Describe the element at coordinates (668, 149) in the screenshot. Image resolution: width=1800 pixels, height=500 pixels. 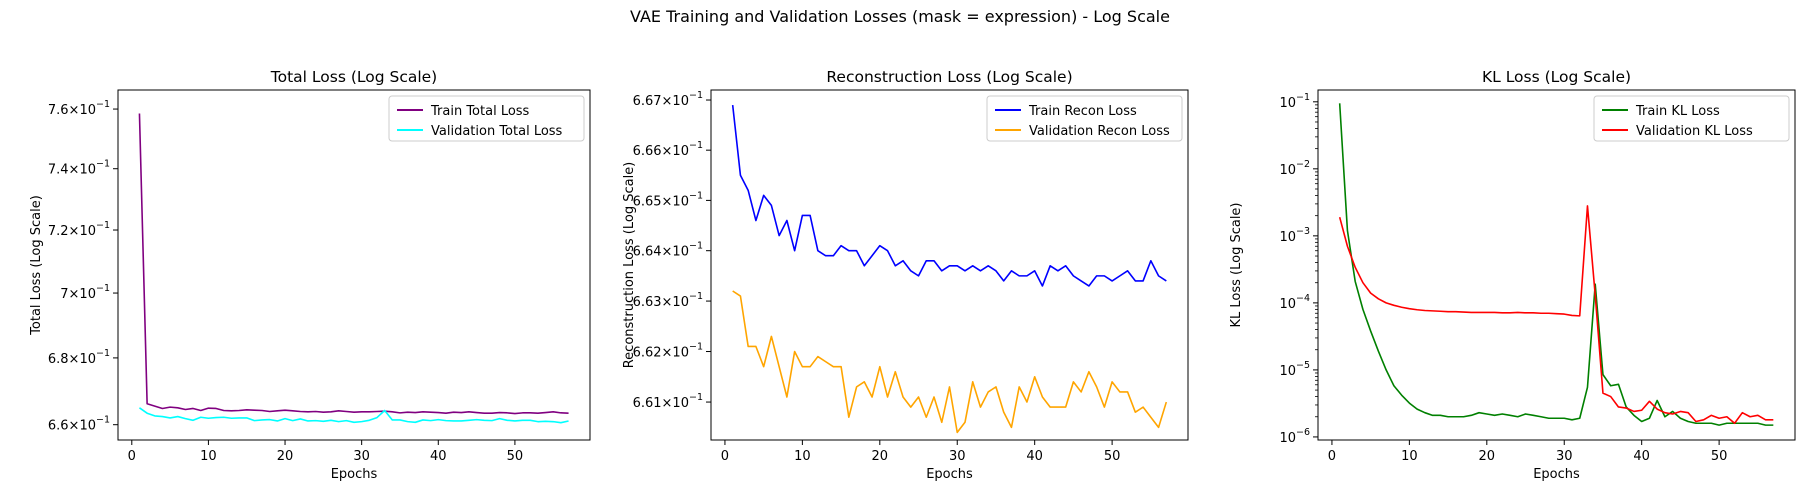
I see `y-tick-label: 6.66×10⁻¹` at that location.